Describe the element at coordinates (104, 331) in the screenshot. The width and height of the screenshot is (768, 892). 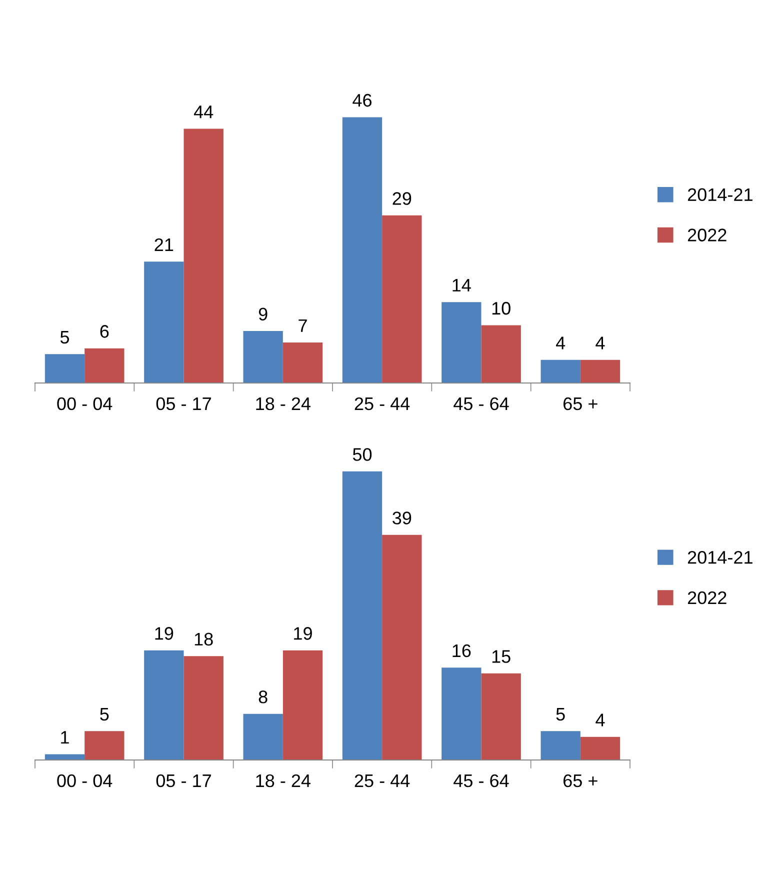
I see `data-label: 6` at that location.